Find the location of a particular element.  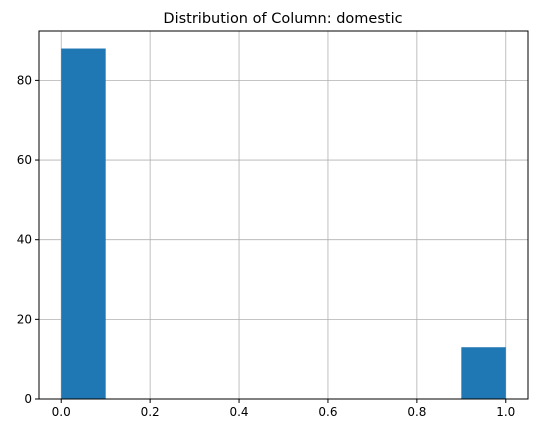

x-tick-label: 0.2 is located at coordinates (150, 412).